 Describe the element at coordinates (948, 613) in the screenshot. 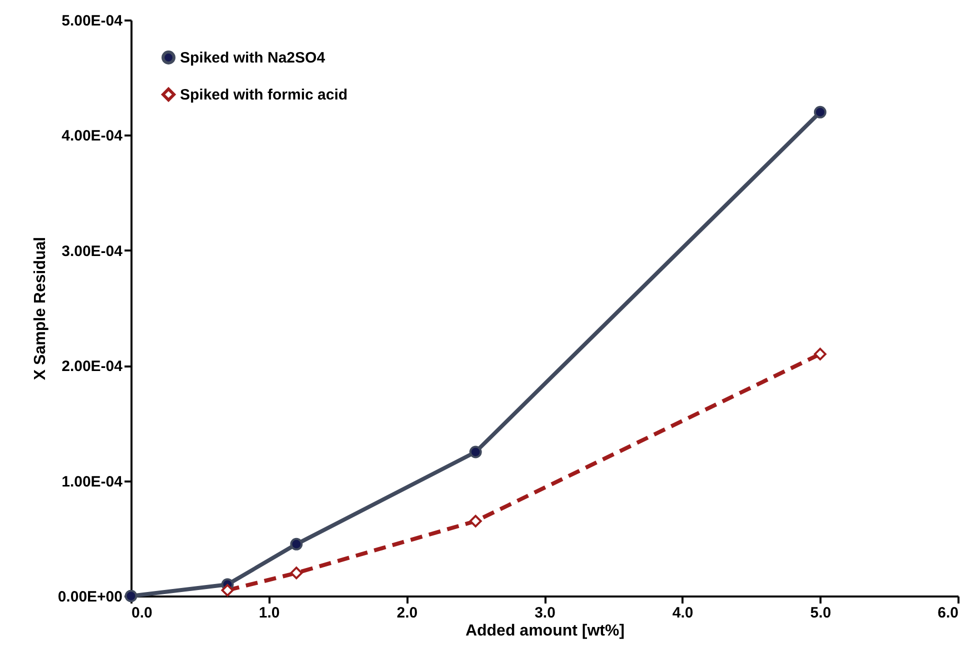

I see `x-tick-label: 6.0` at that location.